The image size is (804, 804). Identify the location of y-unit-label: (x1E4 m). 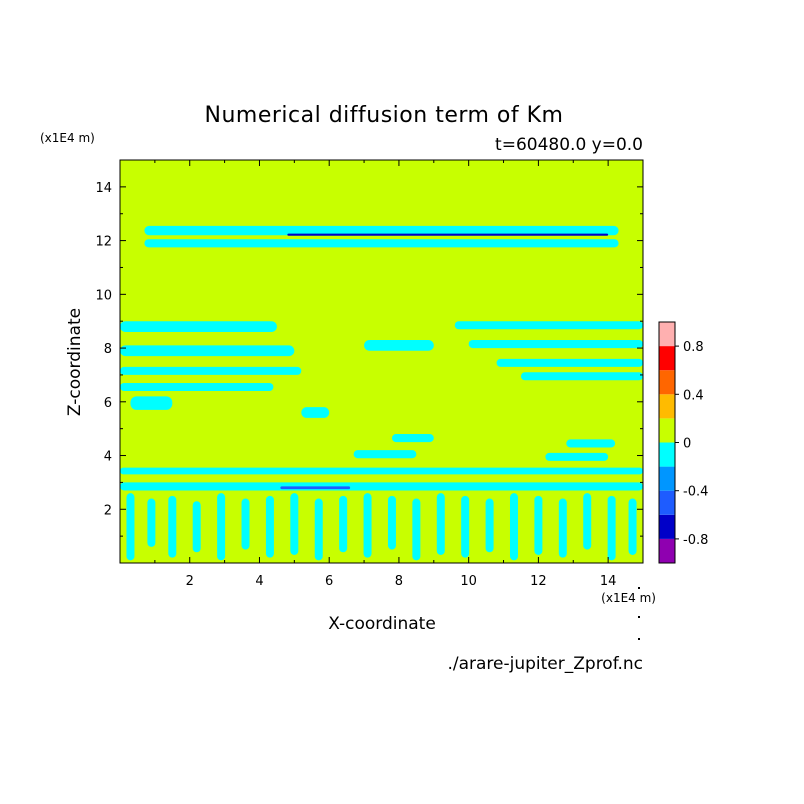
(67, 138).